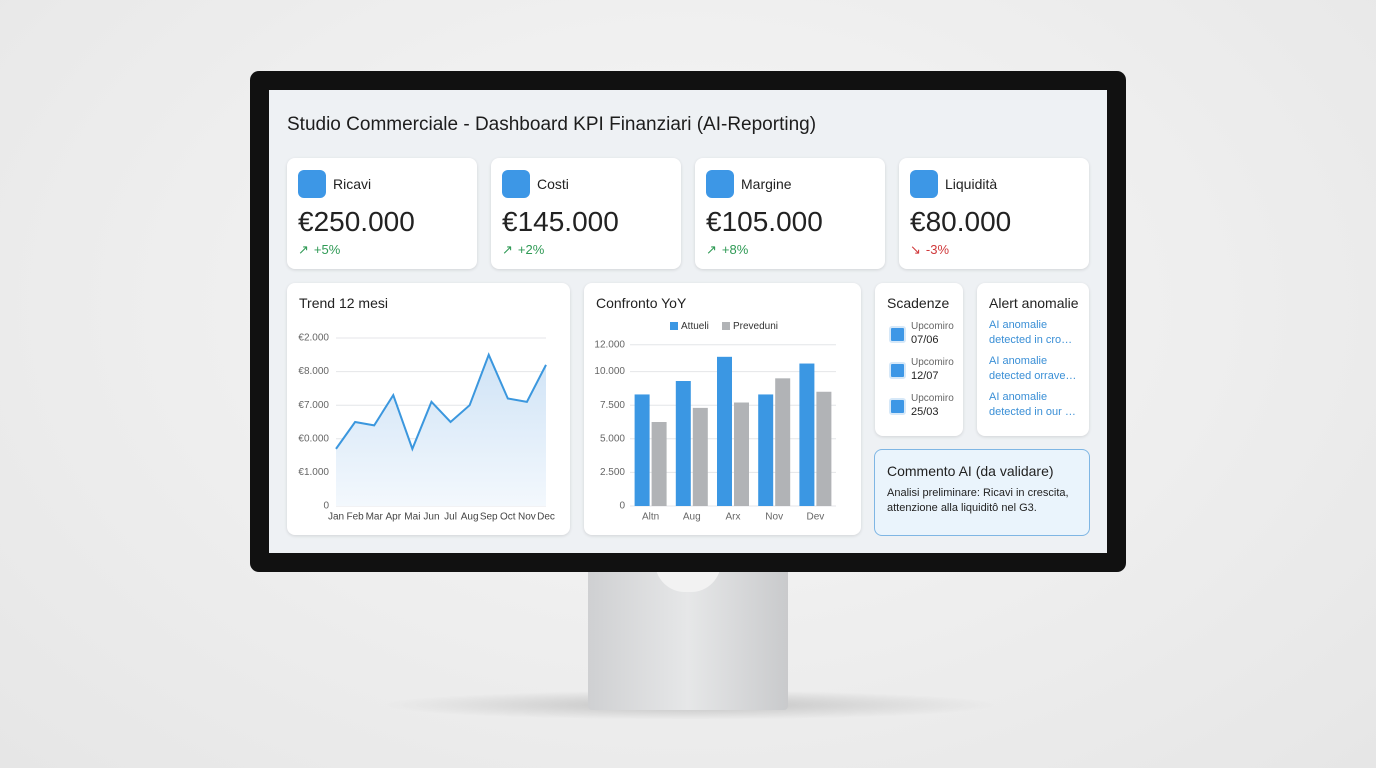 The height and width of the screenshot is (768, 1376). Describe the element at coordinates (327, 249) in the screenshot. I see `kpi-change-text: +5%` at that location.